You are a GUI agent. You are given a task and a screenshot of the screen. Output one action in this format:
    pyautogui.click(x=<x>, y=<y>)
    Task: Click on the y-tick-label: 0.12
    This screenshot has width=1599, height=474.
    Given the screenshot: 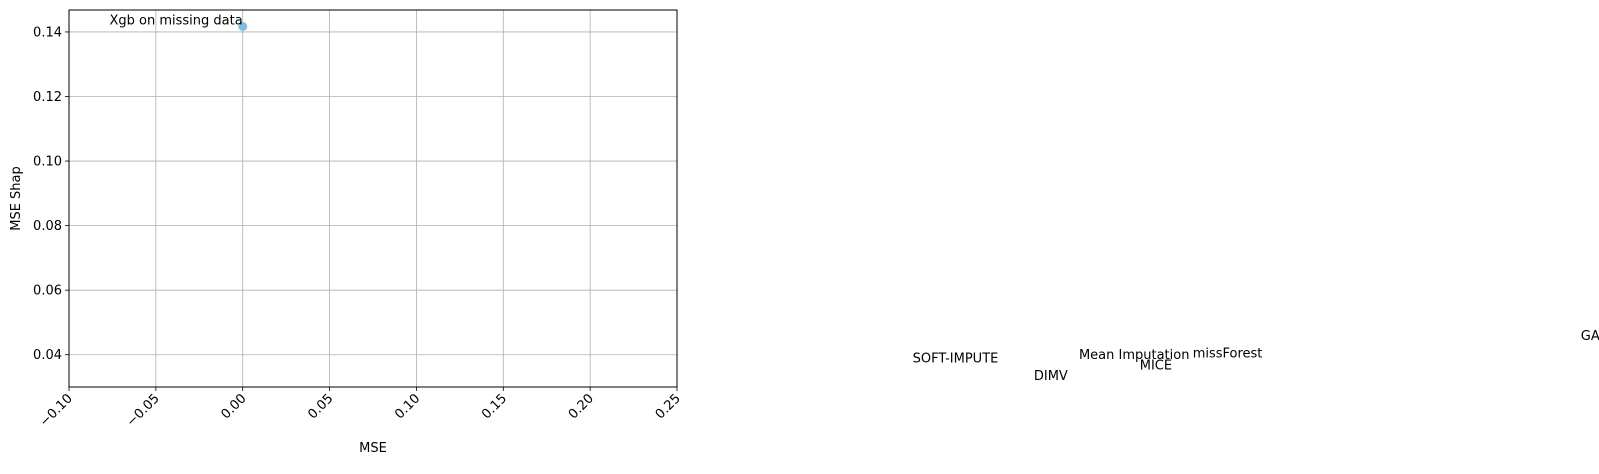 What is the action you would take?
    pyautogui.click(x=47, y=97)
    